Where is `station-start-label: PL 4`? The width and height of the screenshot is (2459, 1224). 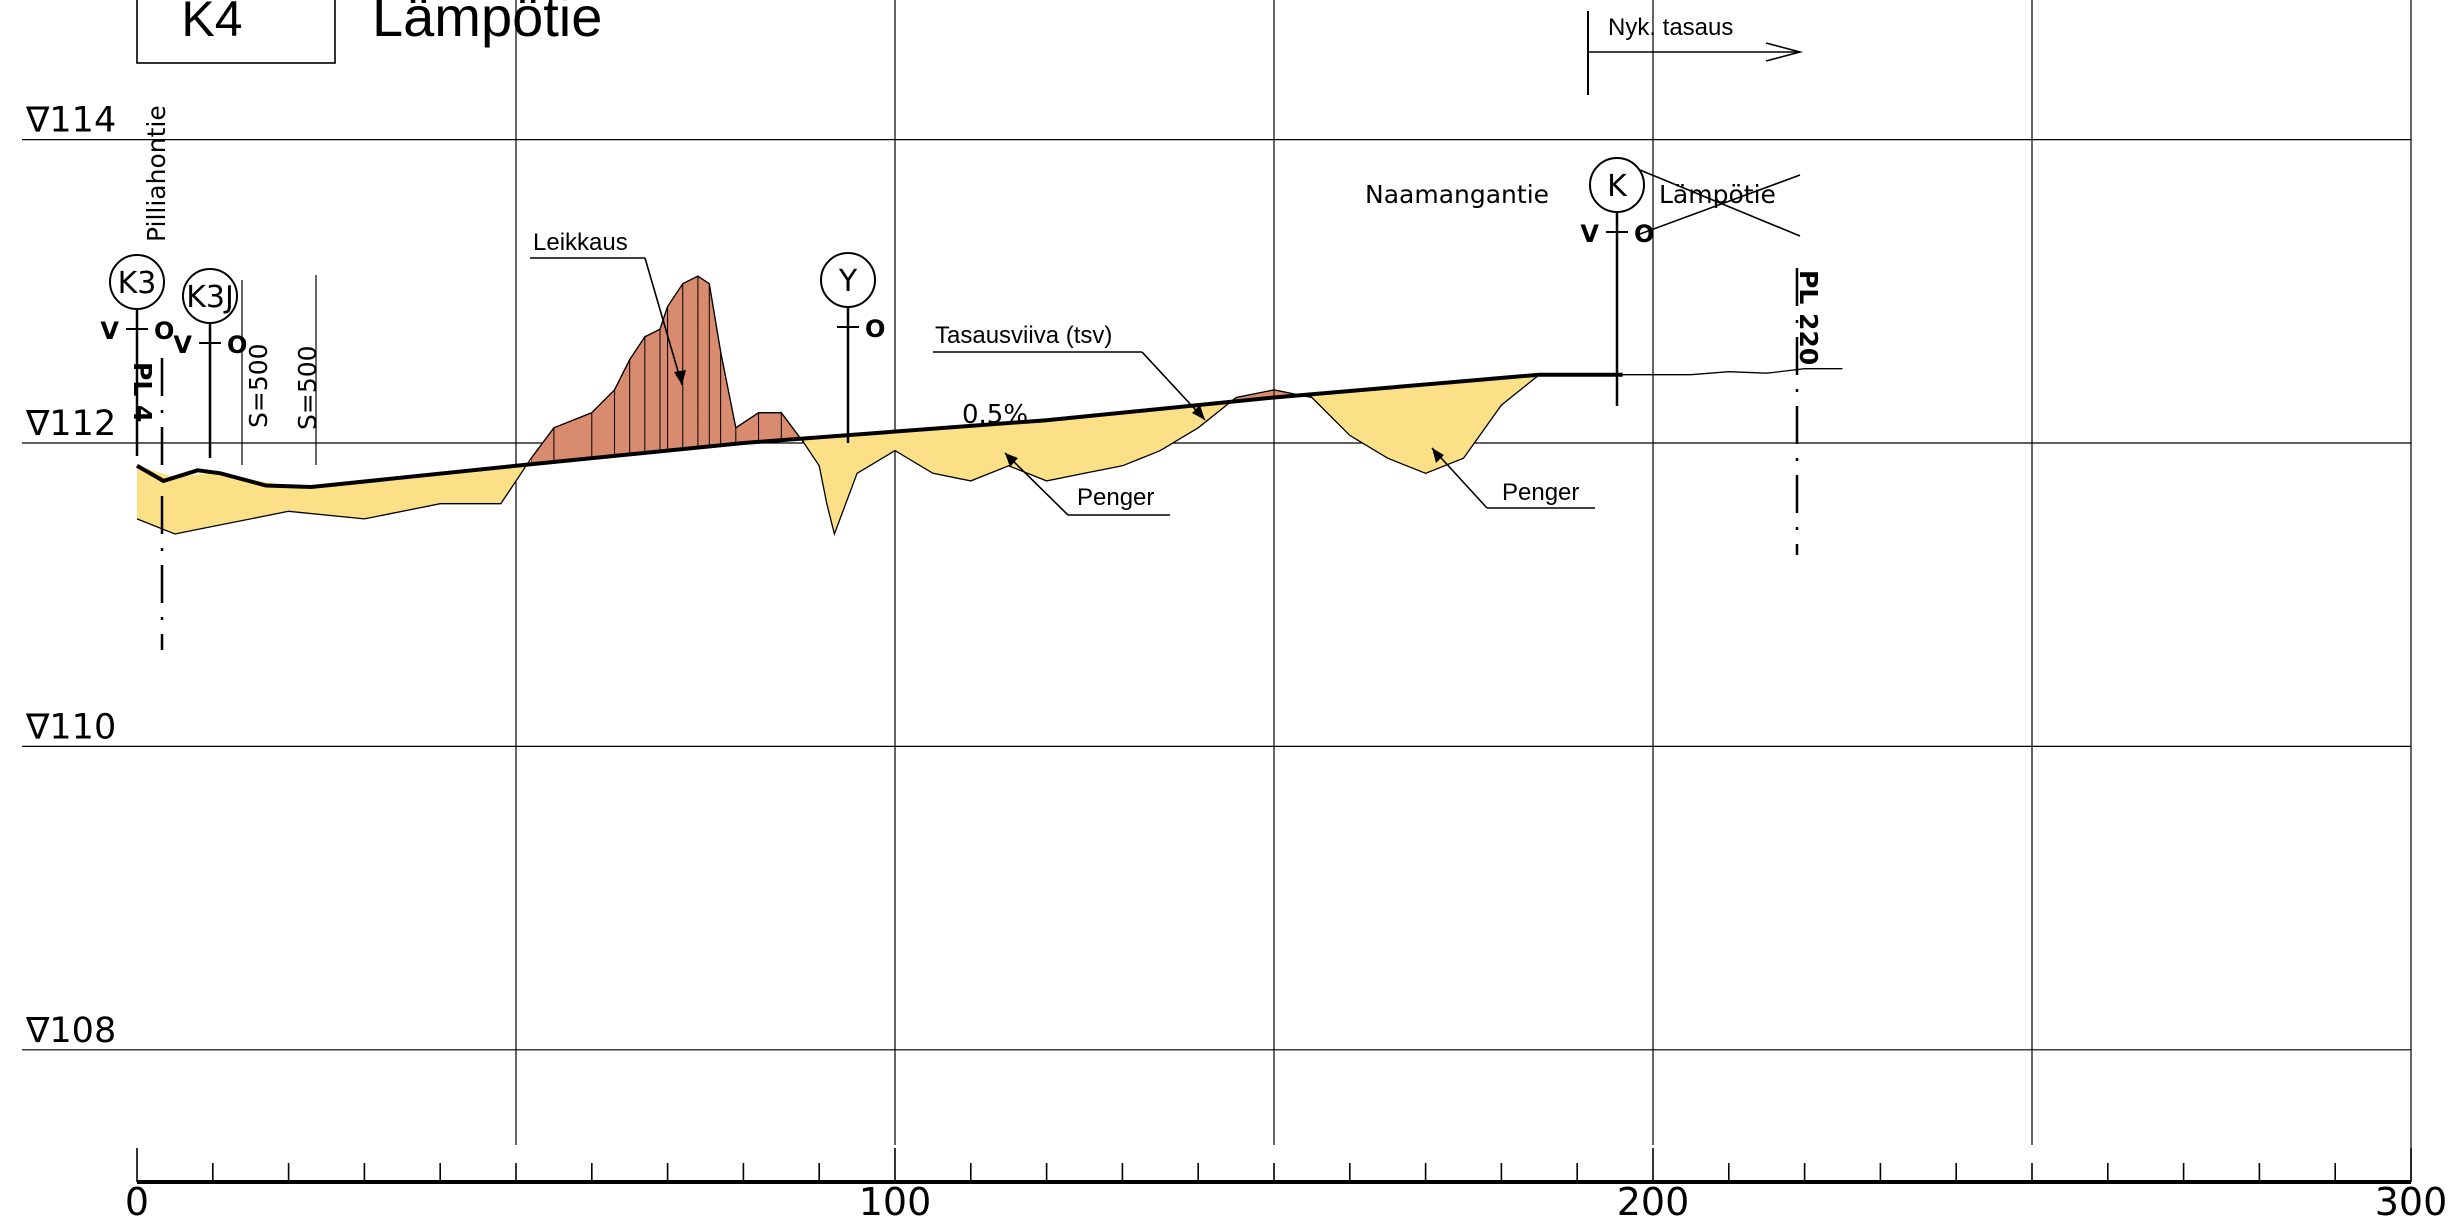 station-start-label: PL 4 is located at coordinates (142, 392).